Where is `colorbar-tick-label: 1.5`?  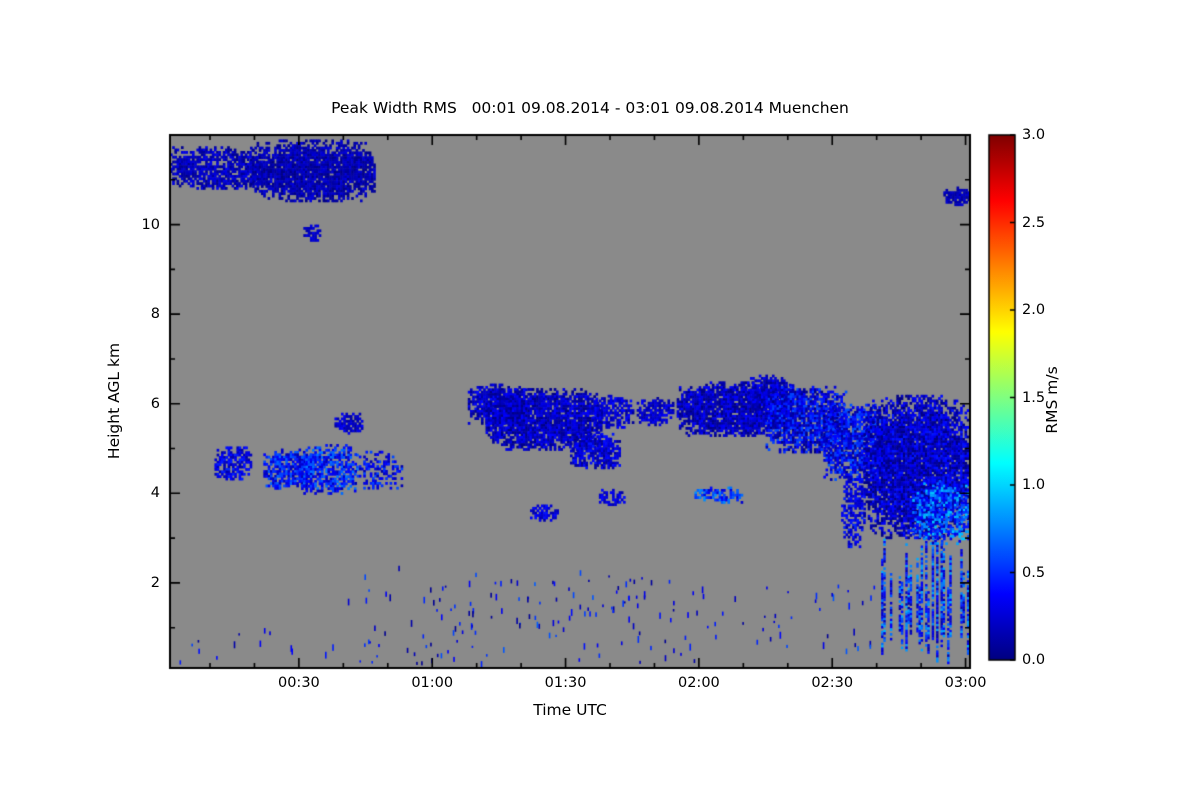
colorbar-tick-label: 1.5 is located at coordinates (1034, 397).